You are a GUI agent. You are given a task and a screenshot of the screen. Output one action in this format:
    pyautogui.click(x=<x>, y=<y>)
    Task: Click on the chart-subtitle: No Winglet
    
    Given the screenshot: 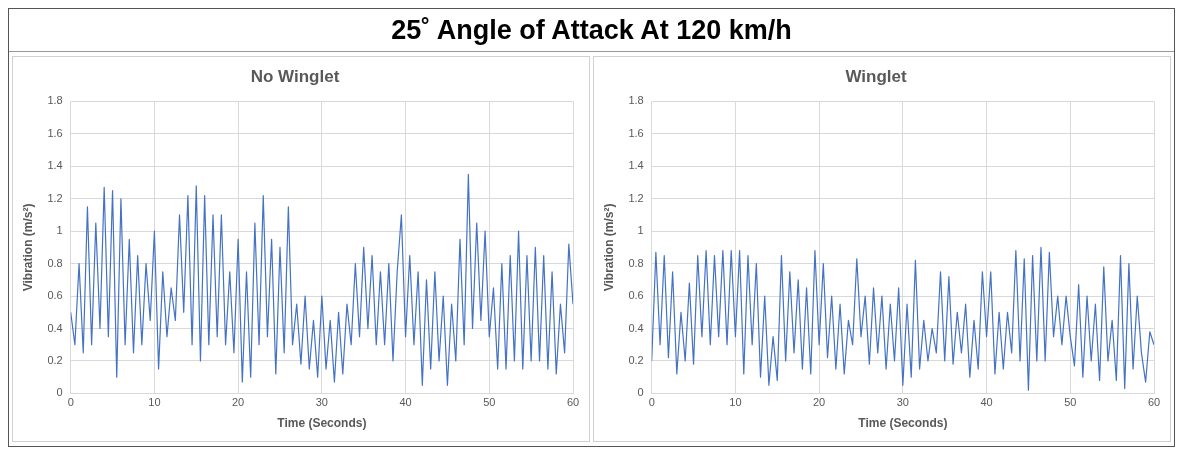 What is the action you would take?
    pyautogui.click(x=295, y=76)
    